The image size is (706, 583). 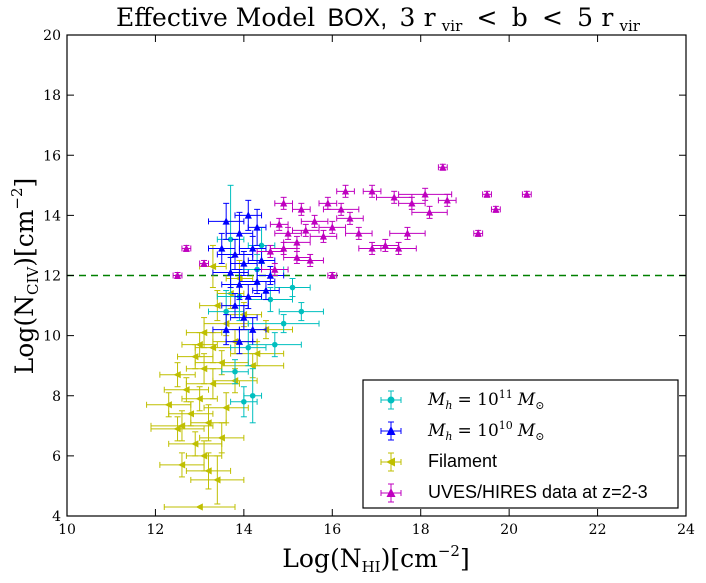 What do you see at coordinates (462, 461) in the screenshot?
I see `legend-label-olive: Filament` at bounding box center [462, 461].